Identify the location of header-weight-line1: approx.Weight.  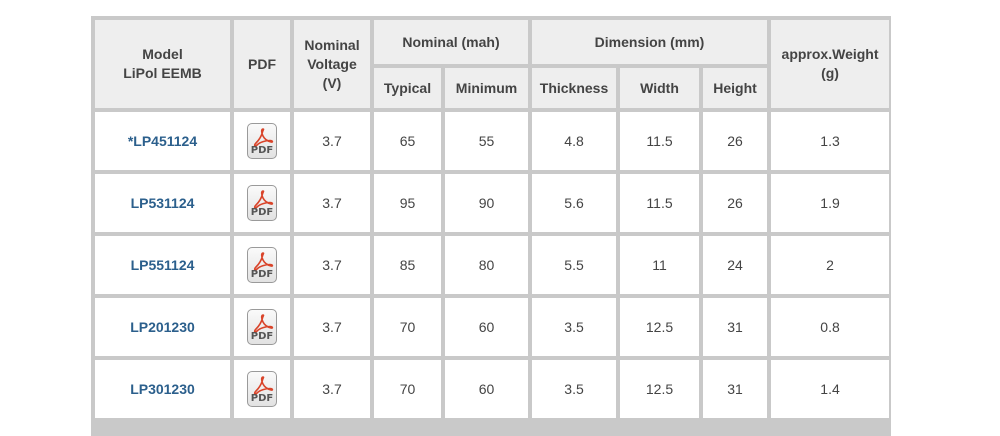
(830, 54).